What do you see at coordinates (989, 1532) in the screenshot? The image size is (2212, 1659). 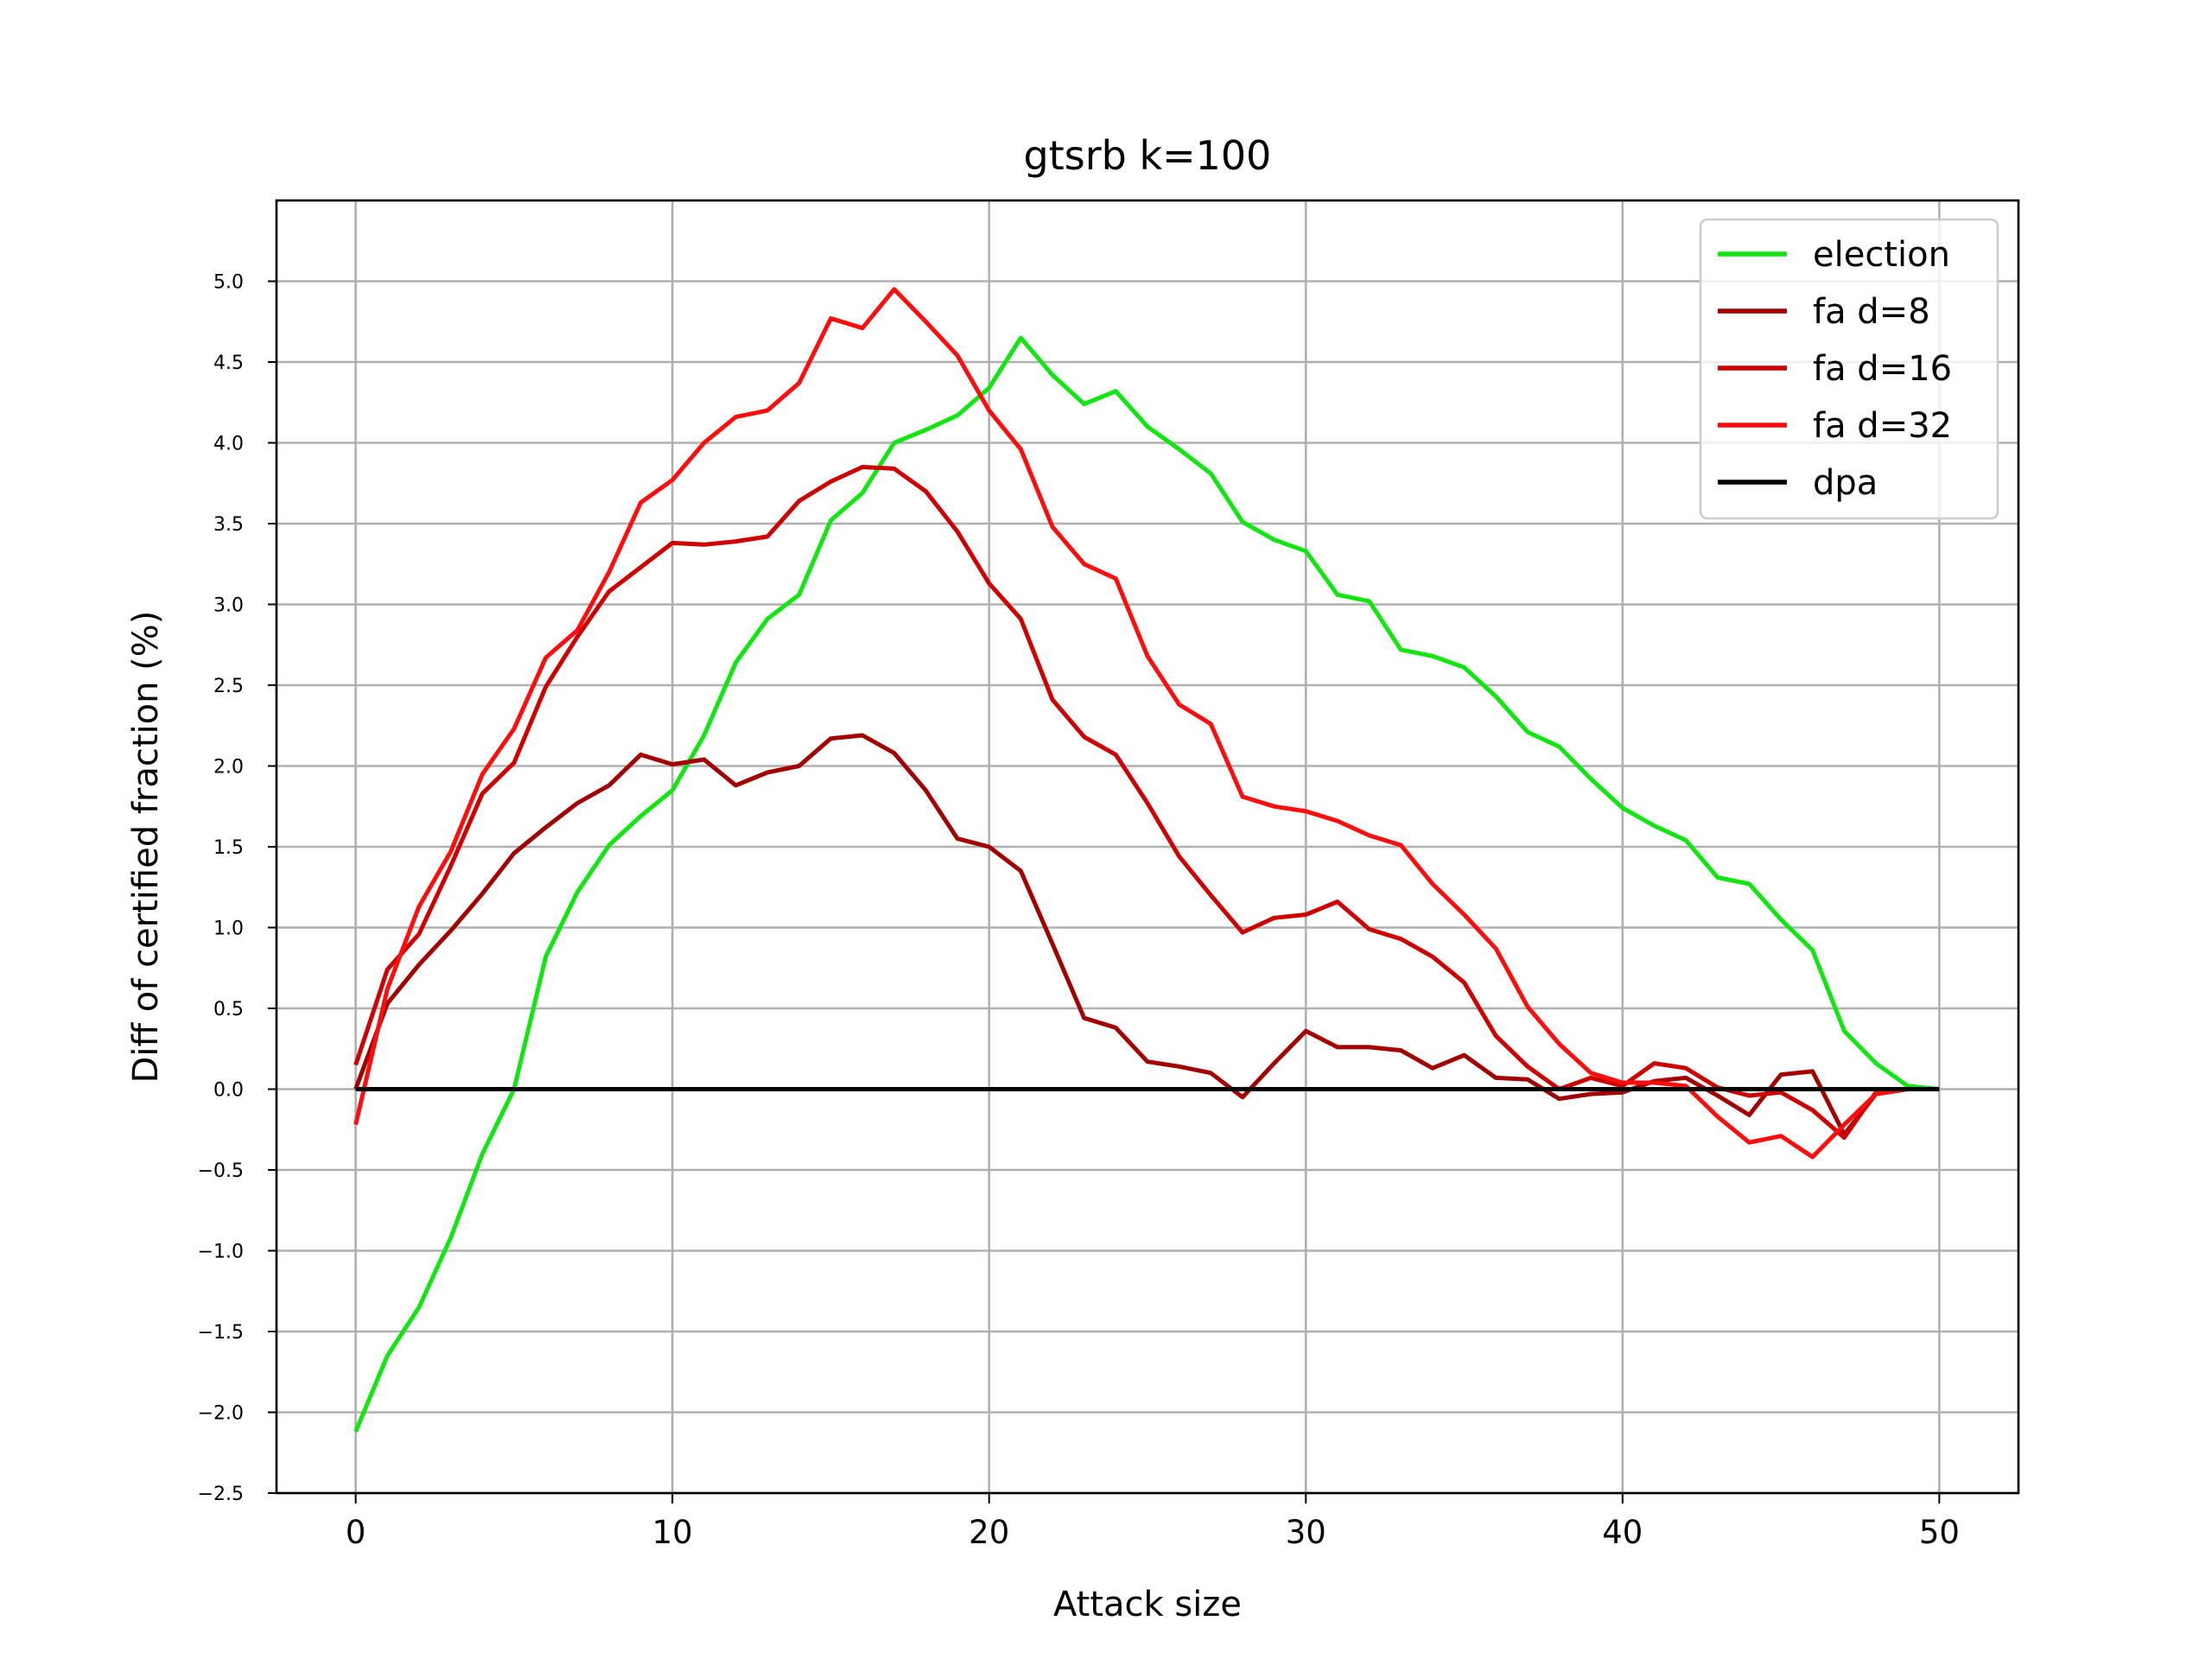 I see `x-tick-label: 20` at bounding box center [989, 1532].